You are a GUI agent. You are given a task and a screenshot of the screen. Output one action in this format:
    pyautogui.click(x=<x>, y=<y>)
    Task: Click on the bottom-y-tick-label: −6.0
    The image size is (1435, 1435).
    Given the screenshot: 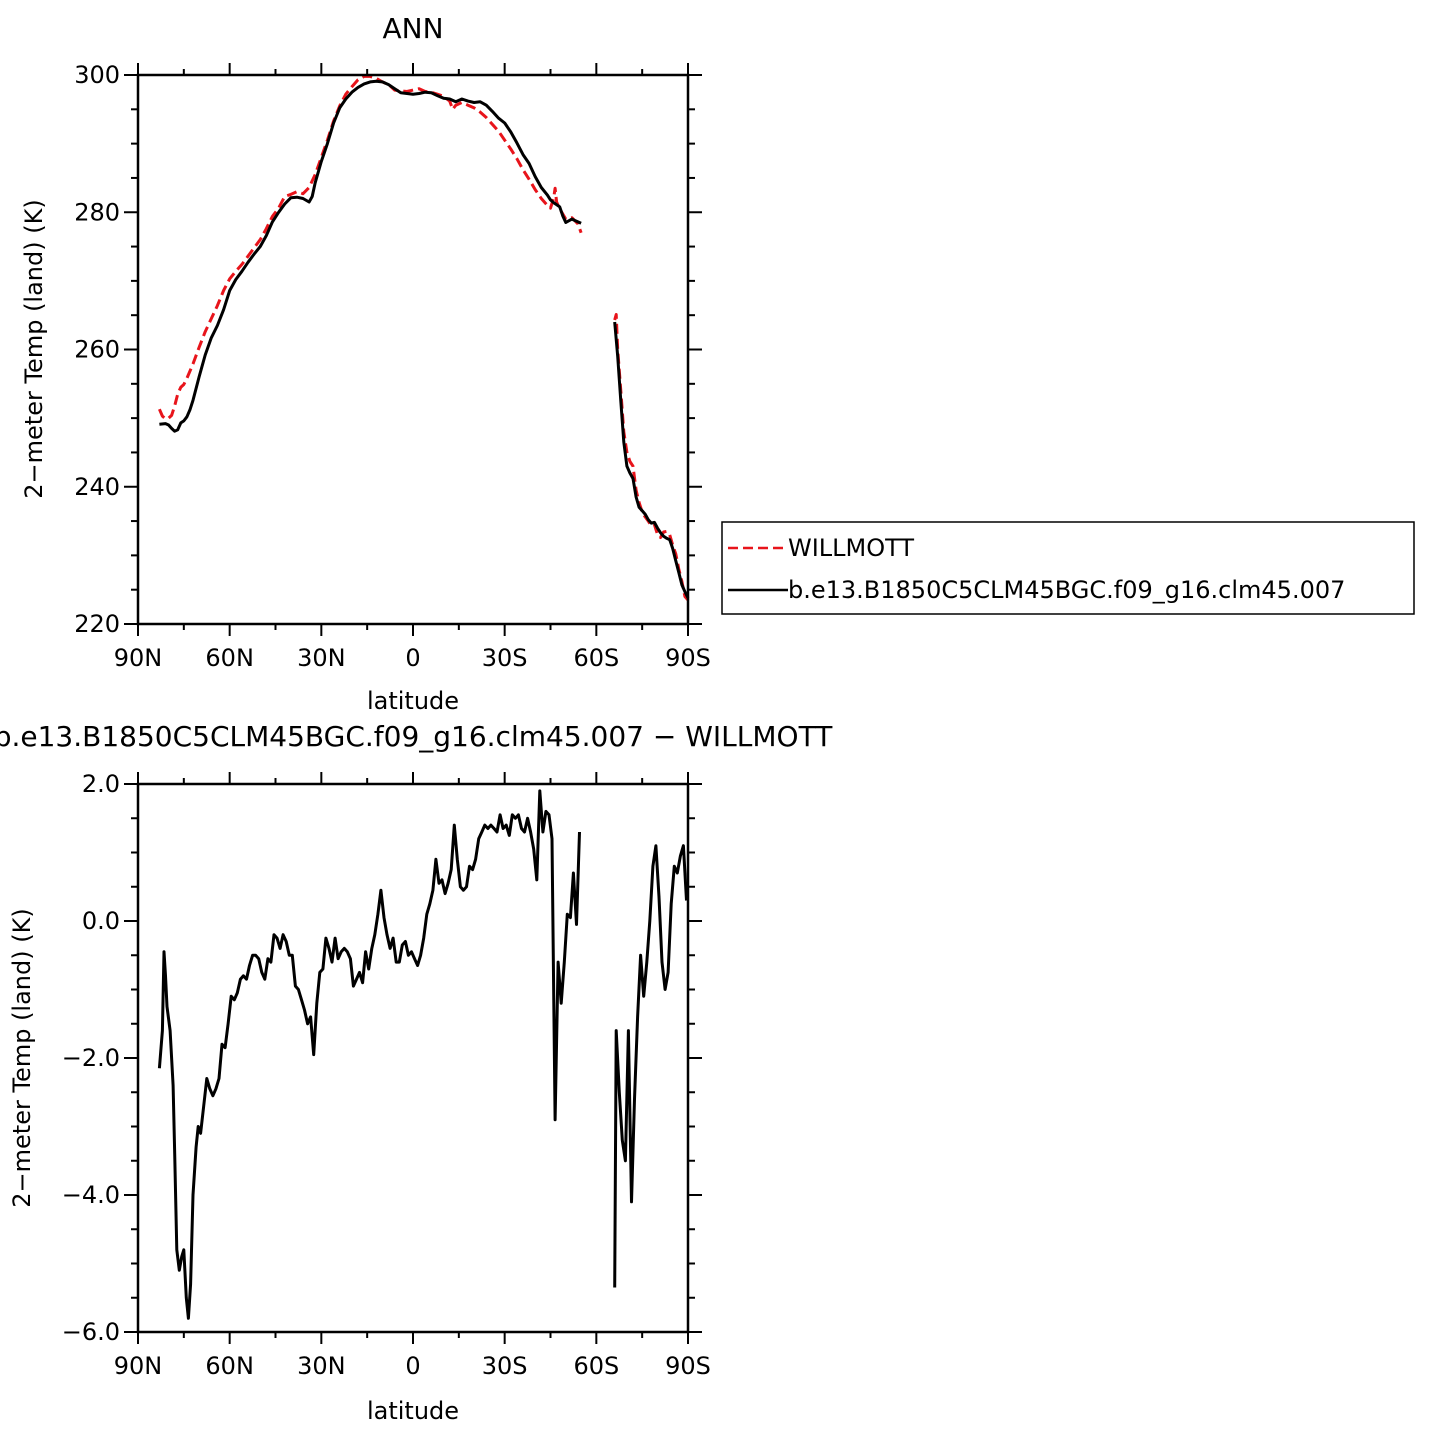 What is the action you would take?
    pyautogui.click(x=91, y=1332)
    